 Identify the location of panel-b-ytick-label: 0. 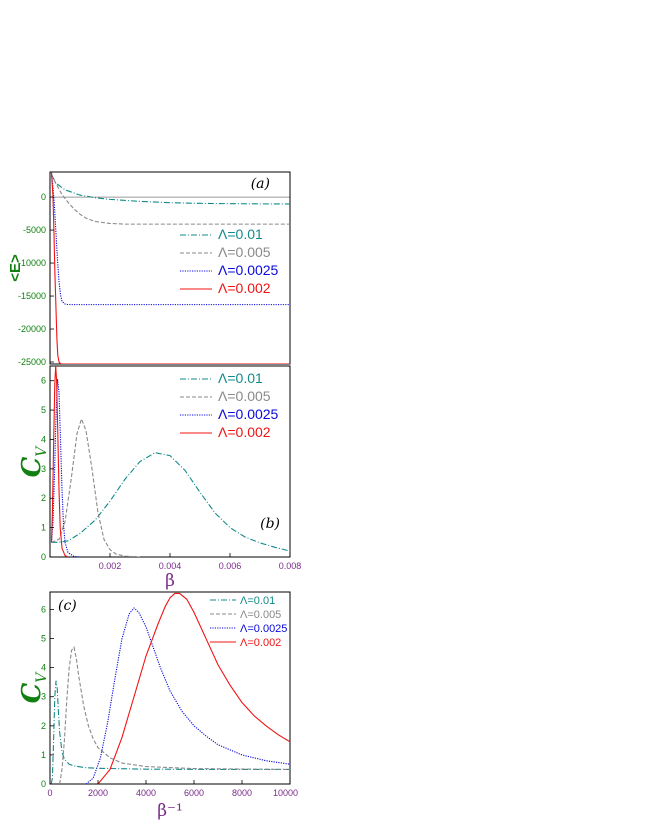
(43, 557).